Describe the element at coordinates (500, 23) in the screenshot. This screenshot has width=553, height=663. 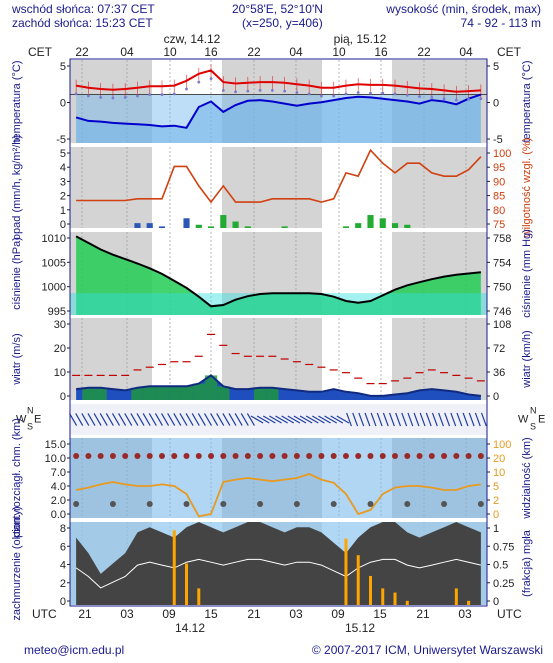
I see `elevation-values: 74 - 92 - 113 m` at that location.